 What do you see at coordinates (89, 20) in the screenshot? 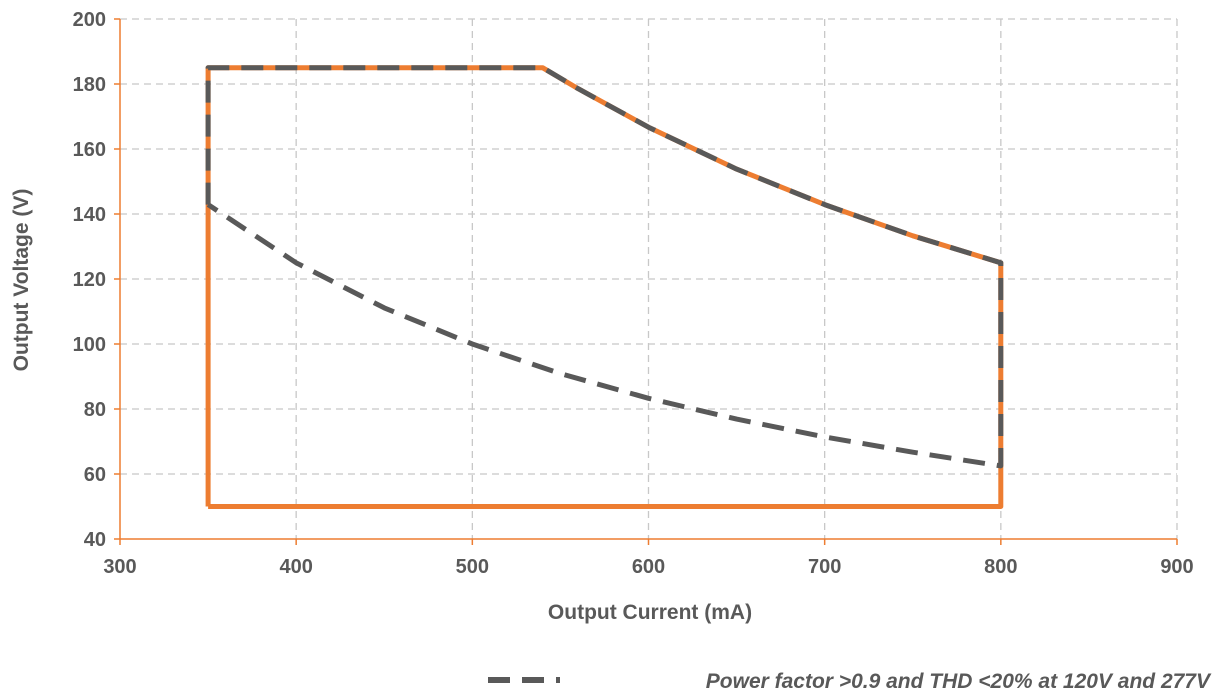
I see `y-tick-label-200: 200` at bounding box center [89, 20].